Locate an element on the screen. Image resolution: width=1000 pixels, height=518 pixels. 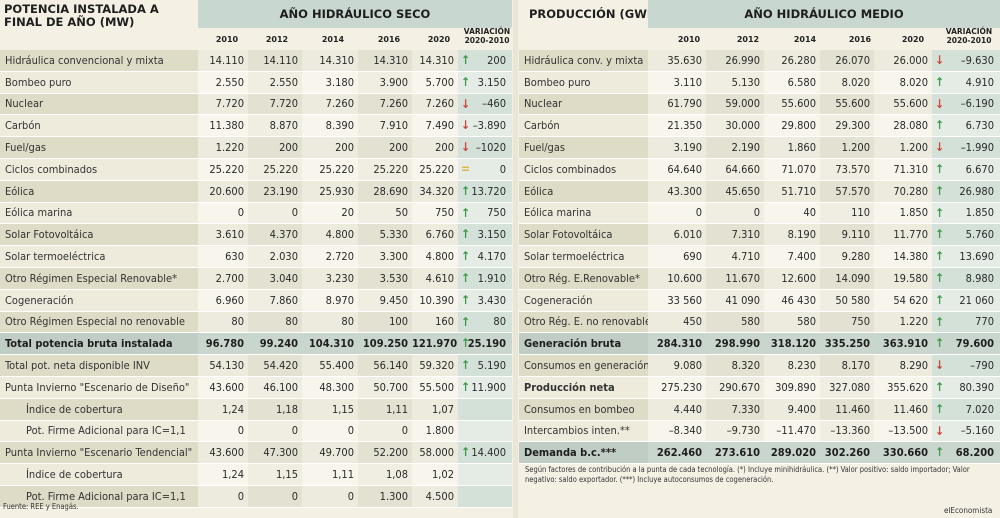
year-header: 2014 is located at coordinates (333, 39).